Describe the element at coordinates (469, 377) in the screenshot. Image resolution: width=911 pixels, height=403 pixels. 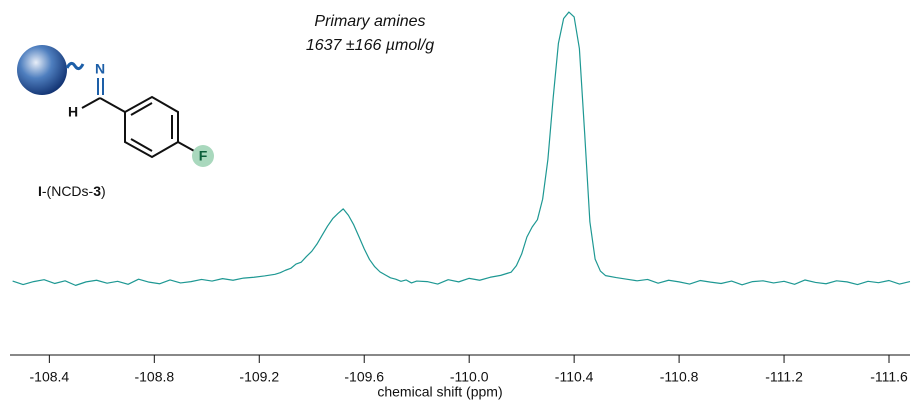
I see `x-tick-label: -110.0` at that location.